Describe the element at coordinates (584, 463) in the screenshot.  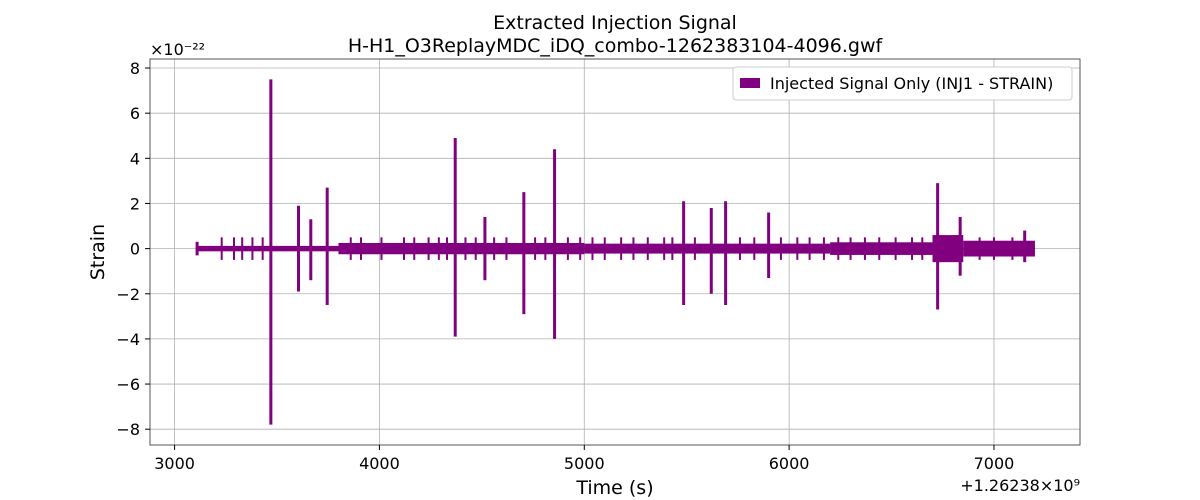
I see `x-tick-label: 5000` at that location.